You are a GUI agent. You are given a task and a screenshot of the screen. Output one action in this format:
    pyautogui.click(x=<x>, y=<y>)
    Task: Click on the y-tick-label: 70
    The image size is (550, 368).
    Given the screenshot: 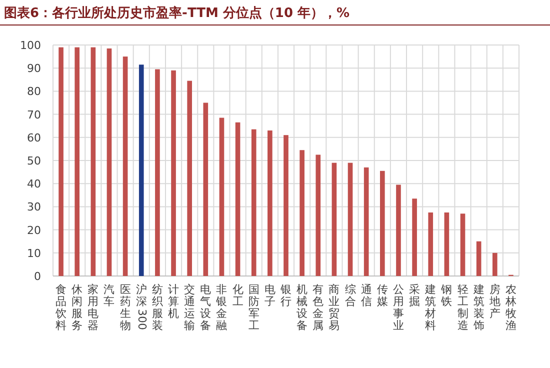 What is the action you would take?
    pyautogui.click(x=34, y=115)
    